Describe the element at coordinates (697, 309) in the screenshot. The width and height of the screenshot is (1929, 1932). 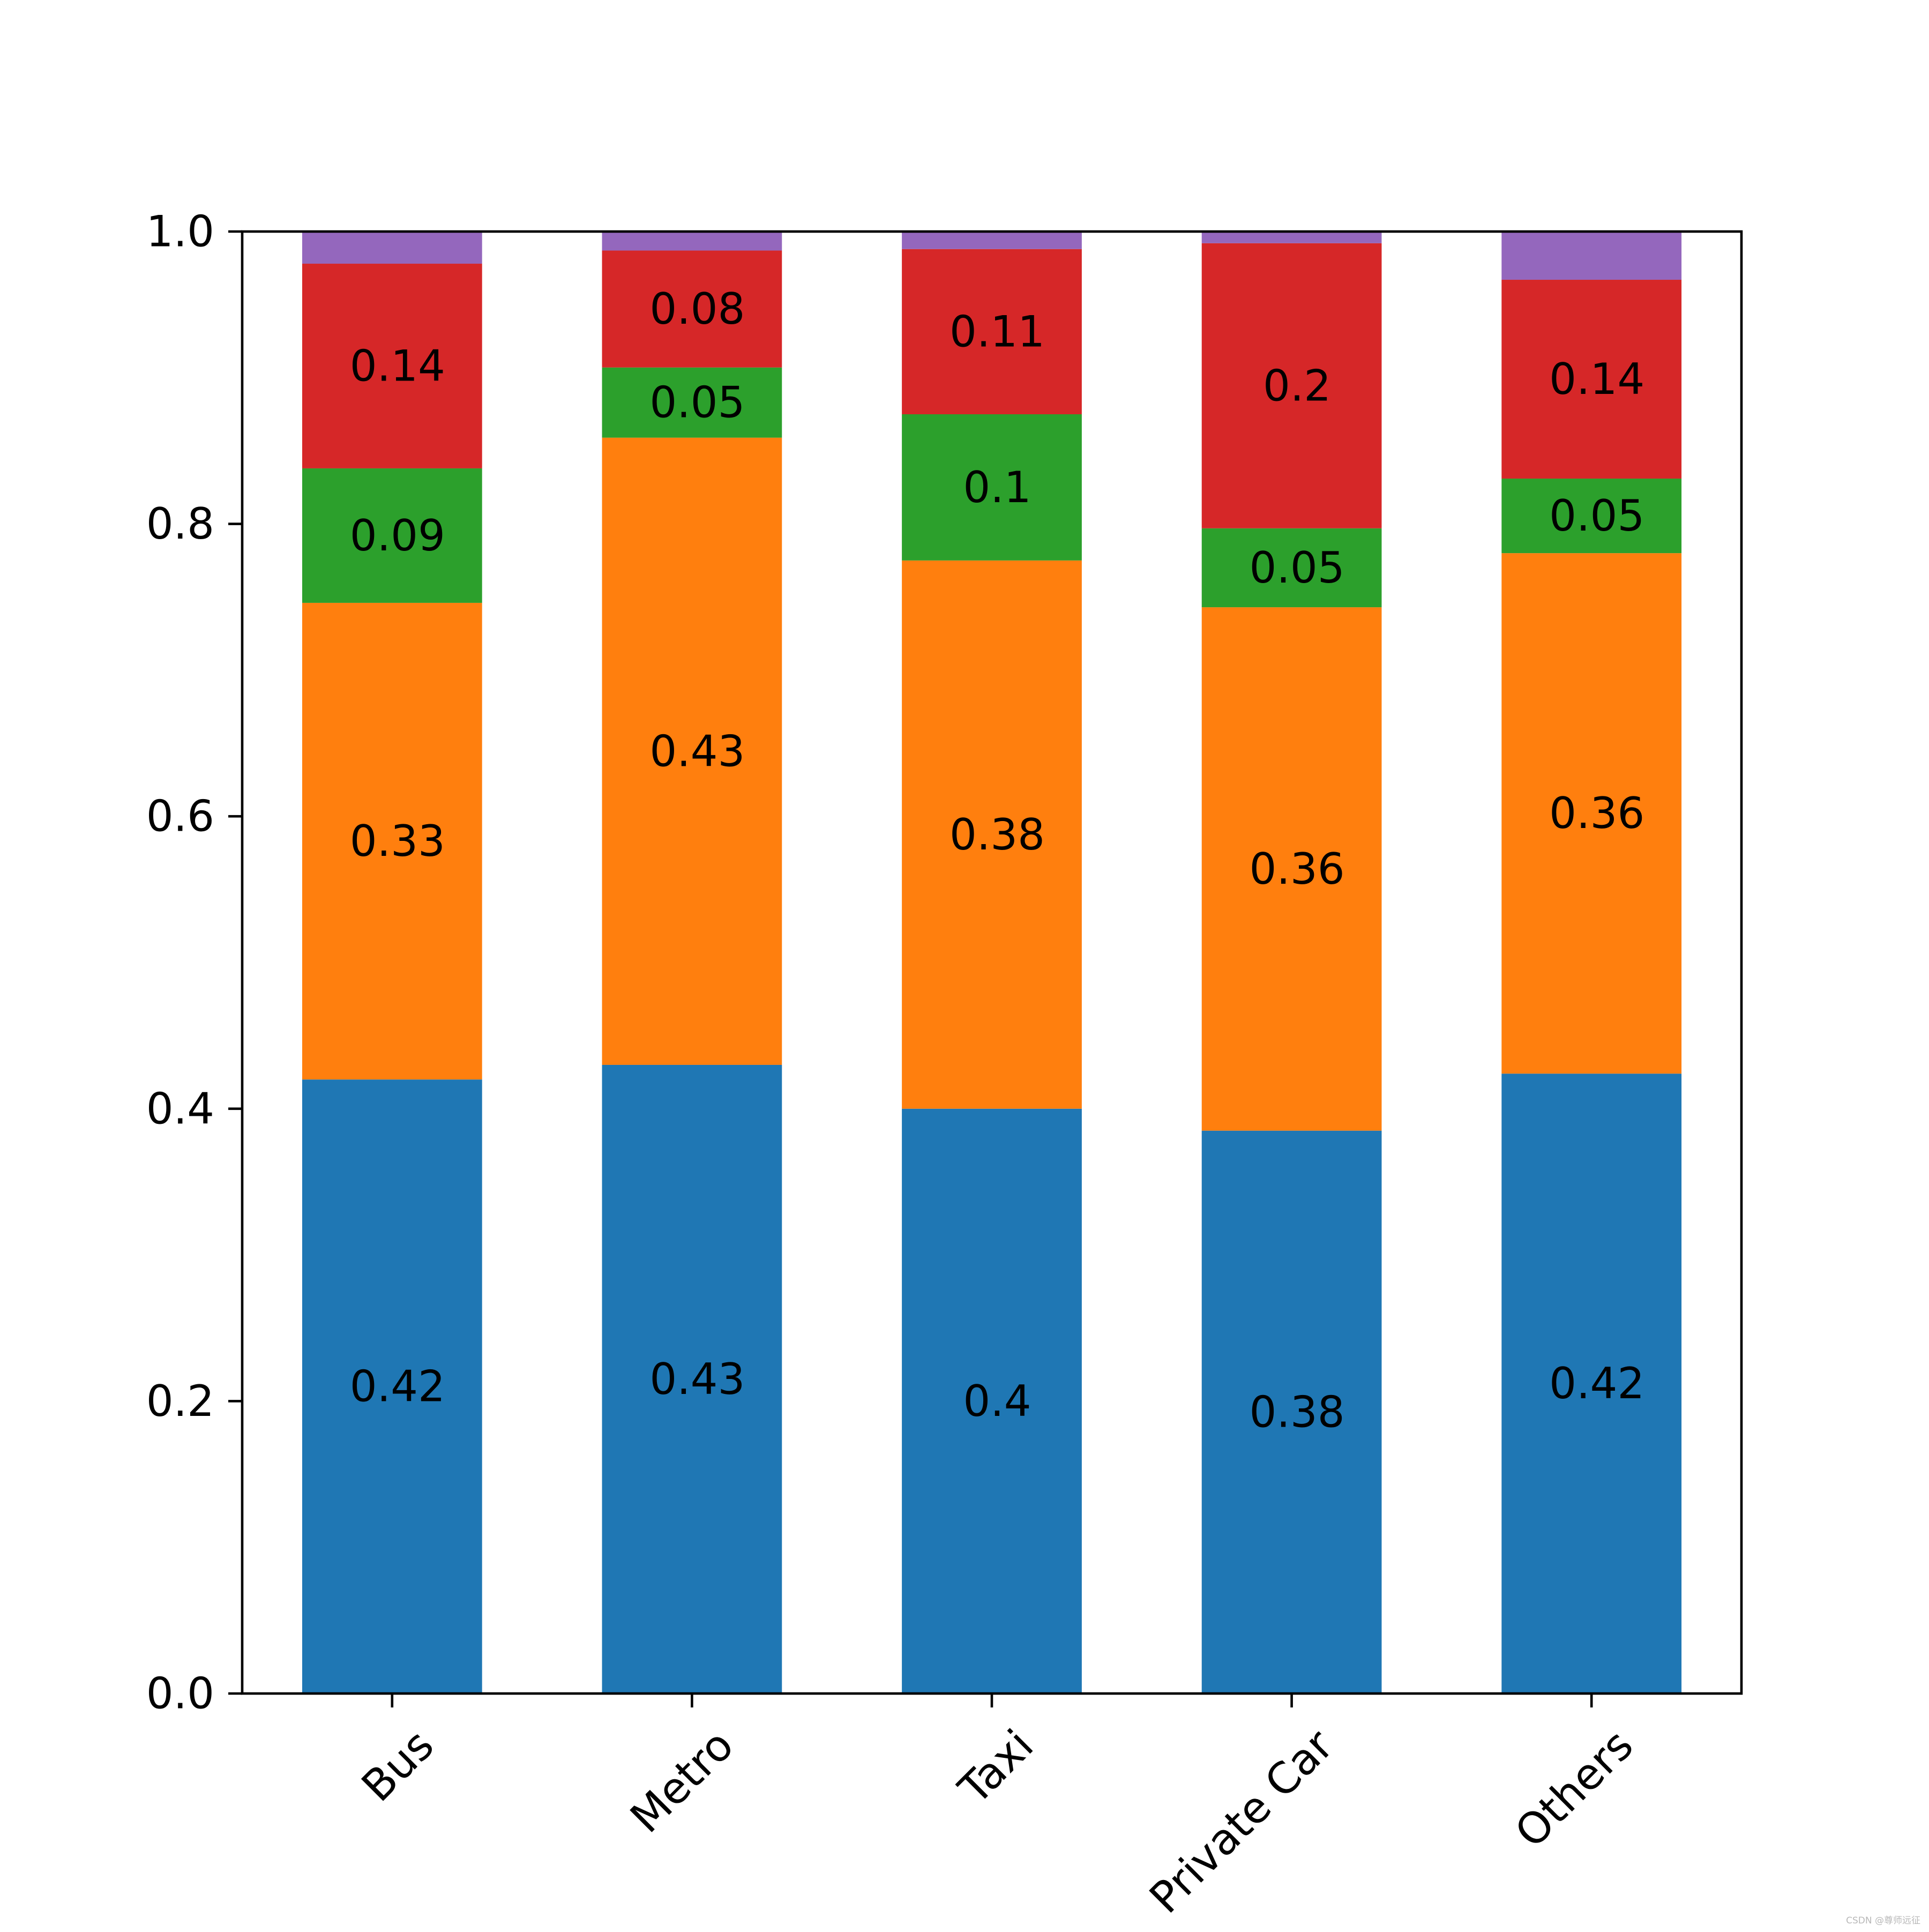
I see `data-label: 0.08` at that location.